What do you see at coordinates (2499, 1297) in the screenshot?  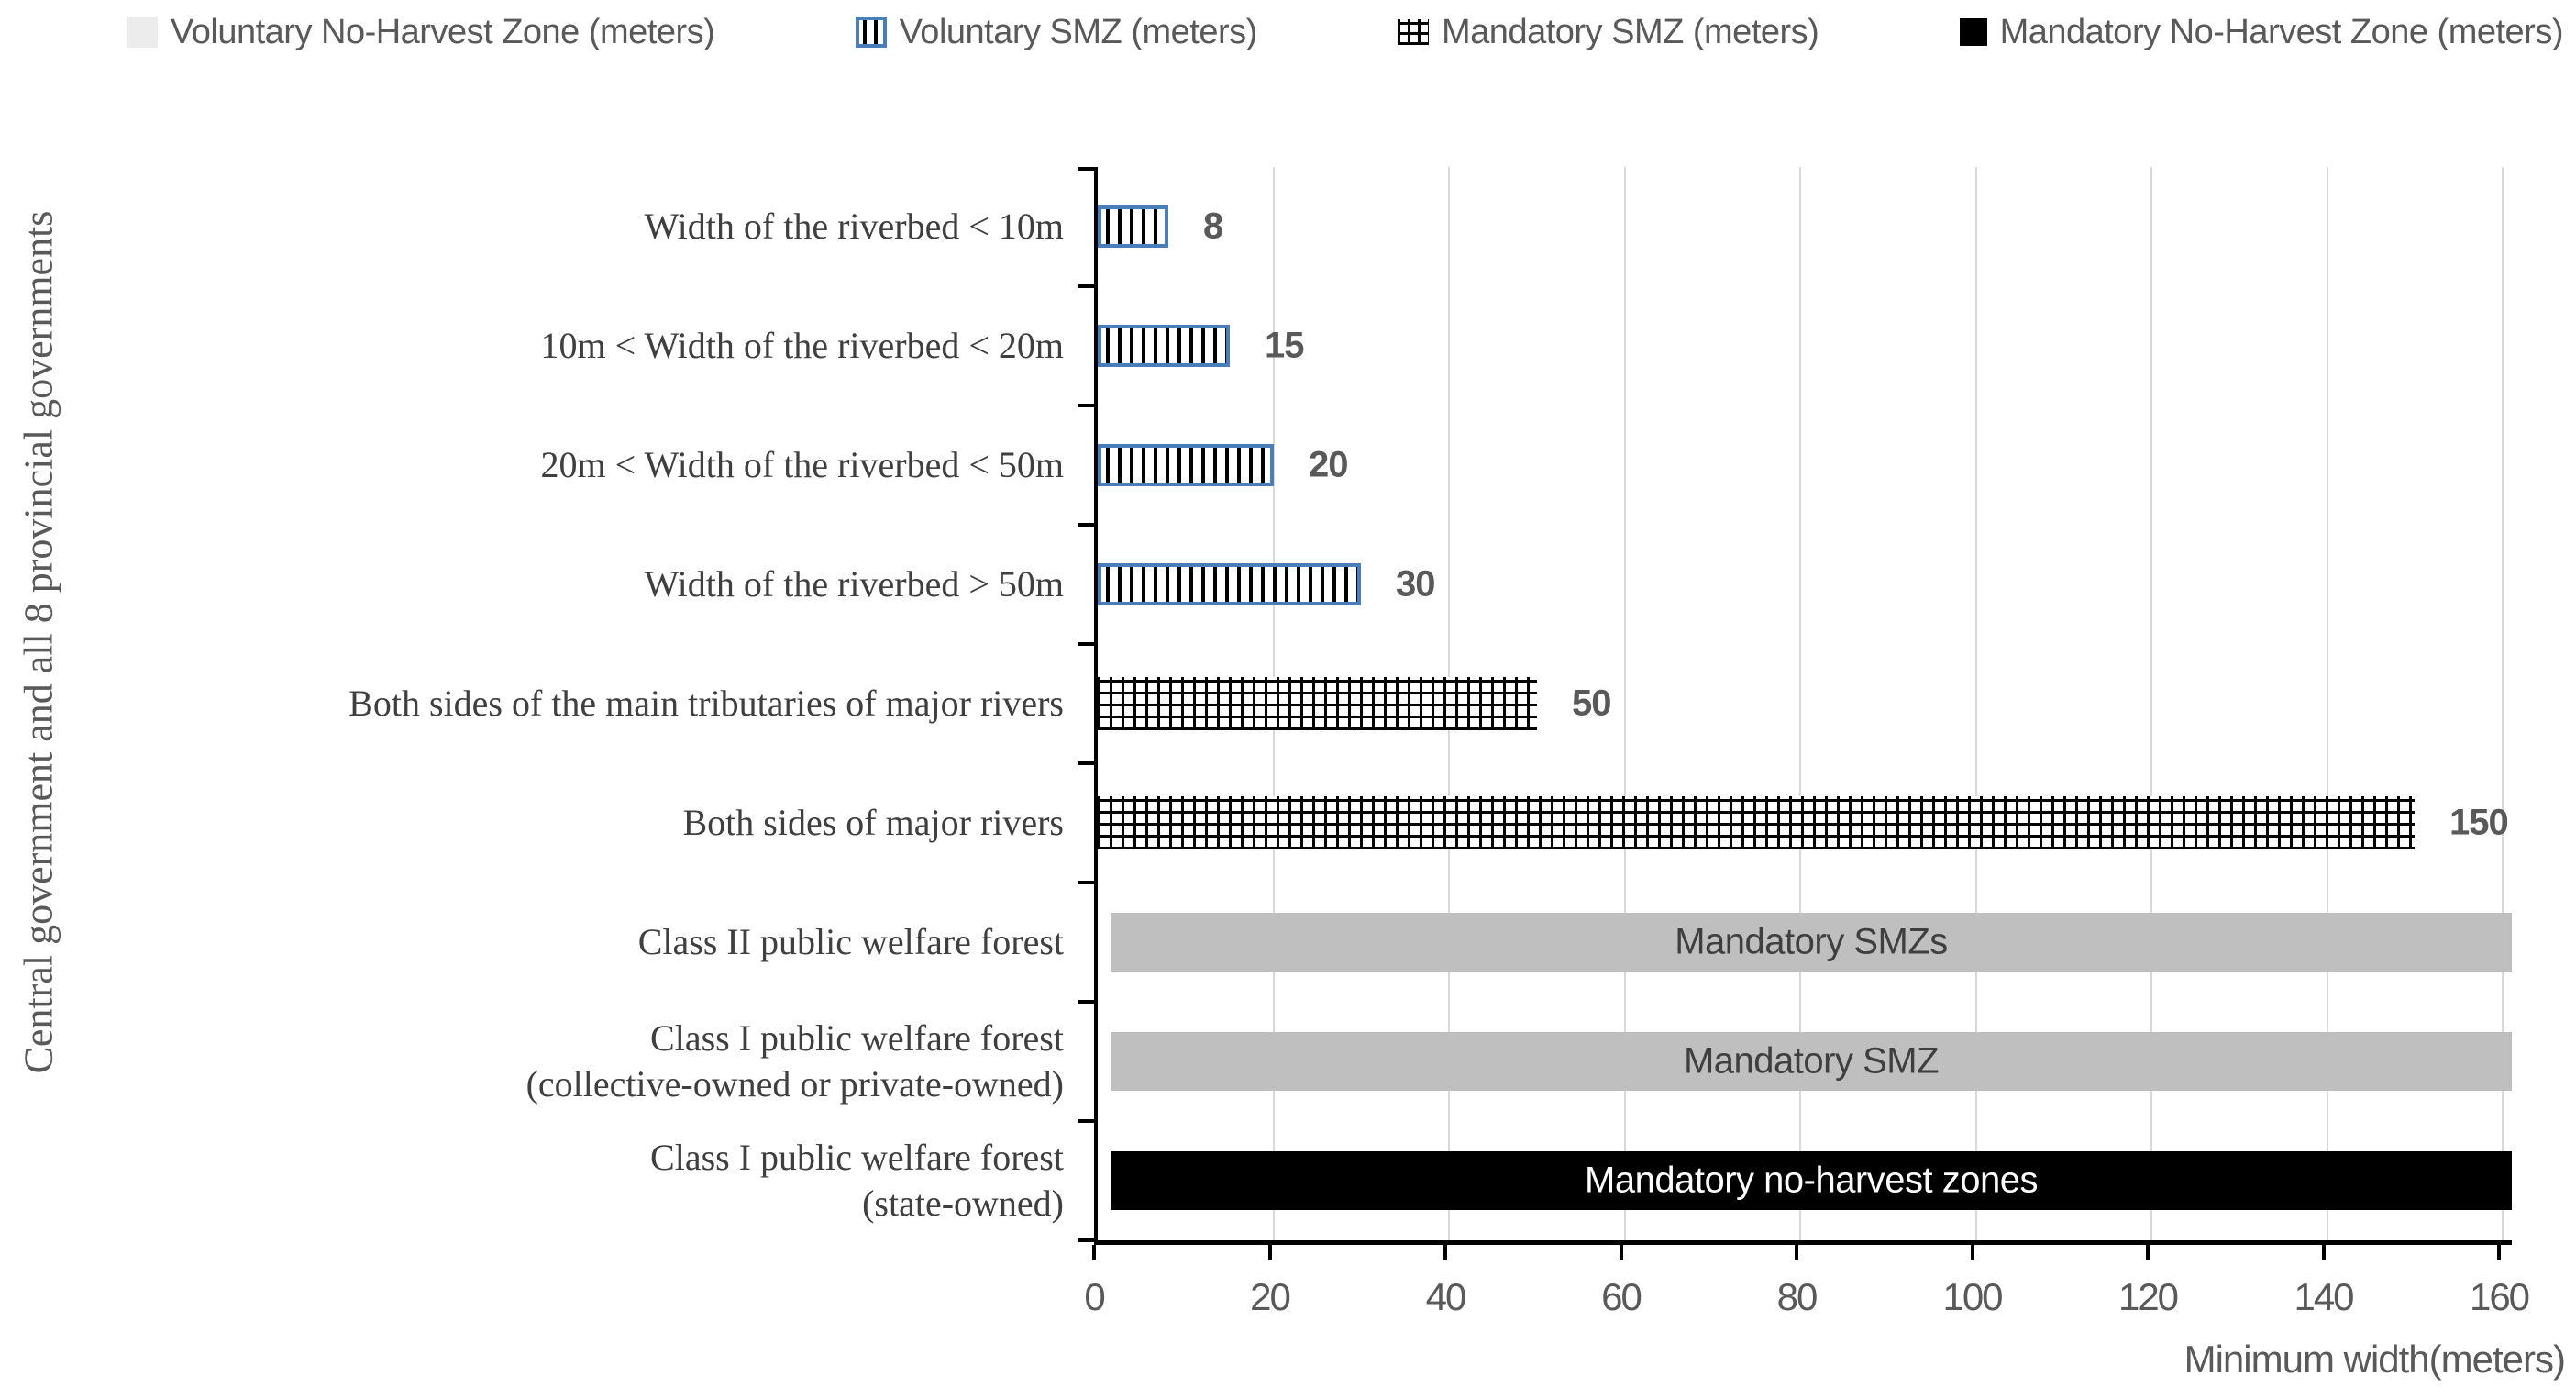 I see `x-axis-tick-label: 160` at bounding box center [2499, 1297].